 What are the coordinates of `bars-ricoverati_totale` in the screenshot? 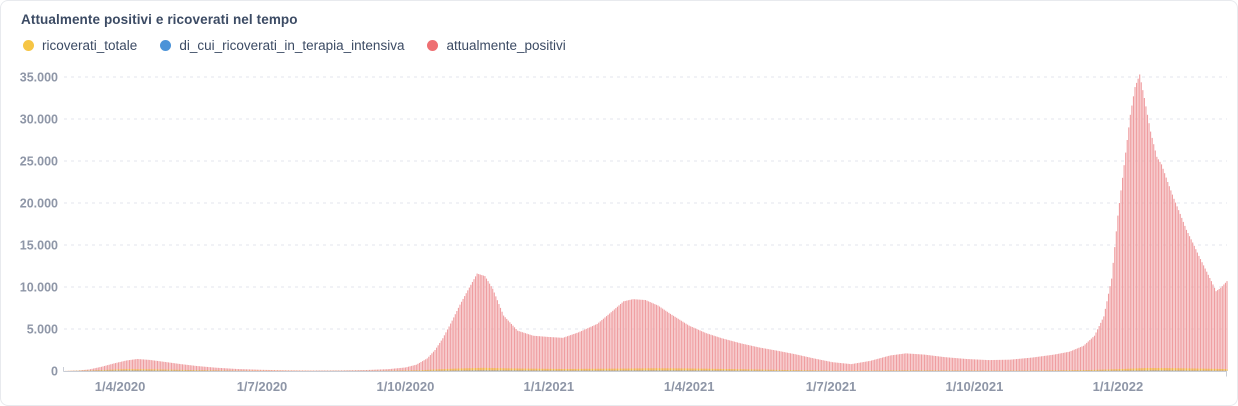 It's located at (646, 369).